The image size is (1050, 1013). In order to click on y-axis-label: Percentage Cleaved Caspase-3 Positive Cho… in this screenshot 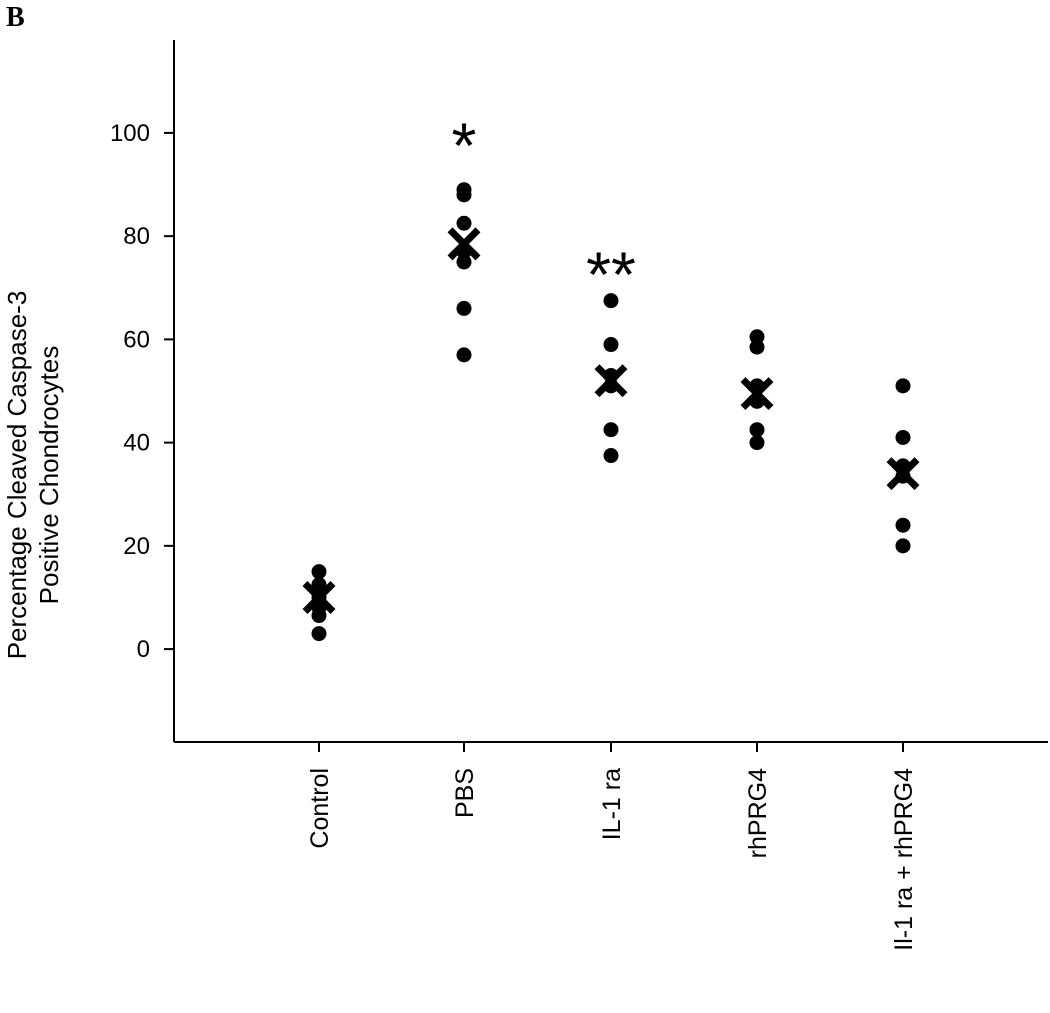, I will do `click(33, 475)`.